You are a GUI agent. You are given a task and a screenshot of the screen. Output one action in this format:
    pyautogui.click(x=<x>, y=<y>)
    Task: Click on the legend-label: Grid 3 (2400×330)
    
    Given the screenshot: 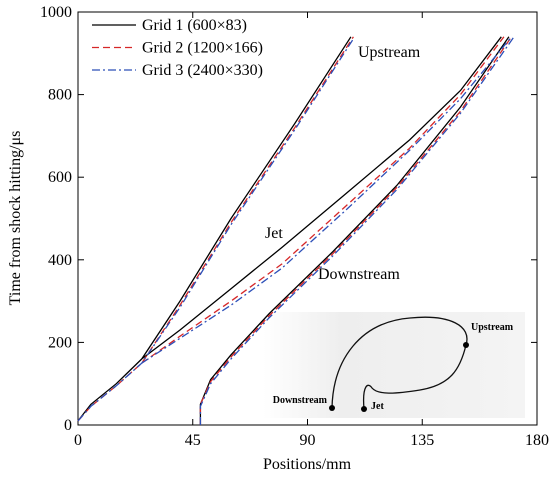 What is the action you would take?
    pyautogui.click(x=202, y=70)
    